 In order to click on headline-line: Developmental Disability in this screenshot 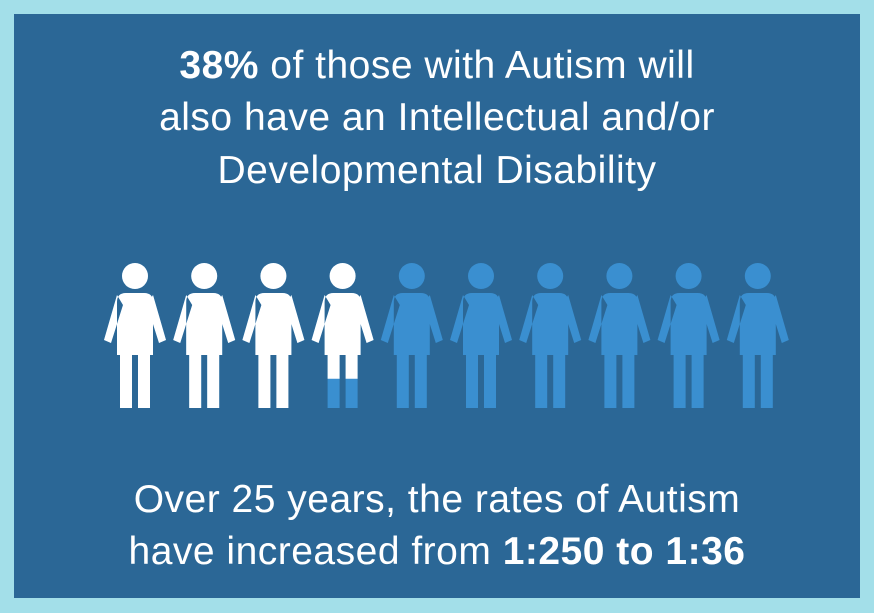, I will do `click(436, 170)`.